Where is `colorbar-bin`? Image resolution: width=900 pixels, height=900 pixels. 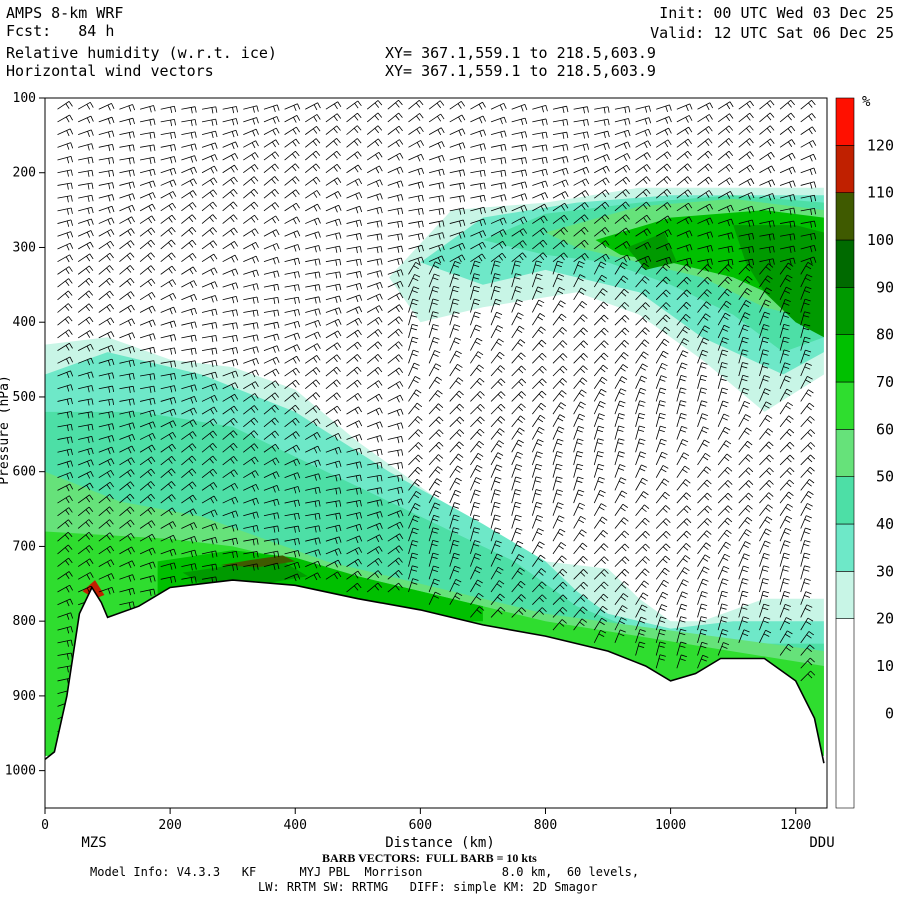
colorbar-bin is located at coordinates (845, 595).